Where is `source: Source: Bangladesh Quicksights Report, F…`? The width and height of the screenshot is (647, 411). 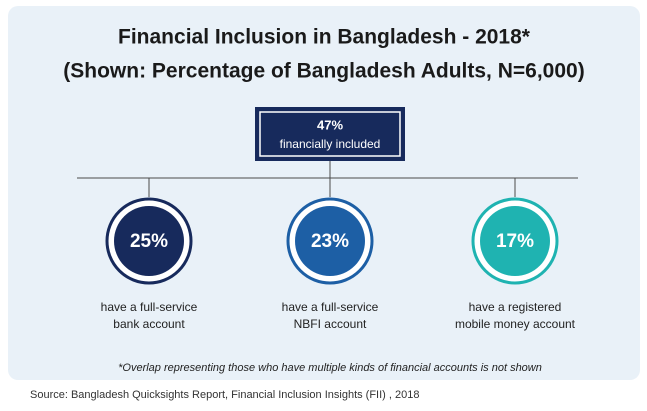
source: Source: Bangladesh Quicksights Report, F… is located at coordinates (224, 395).